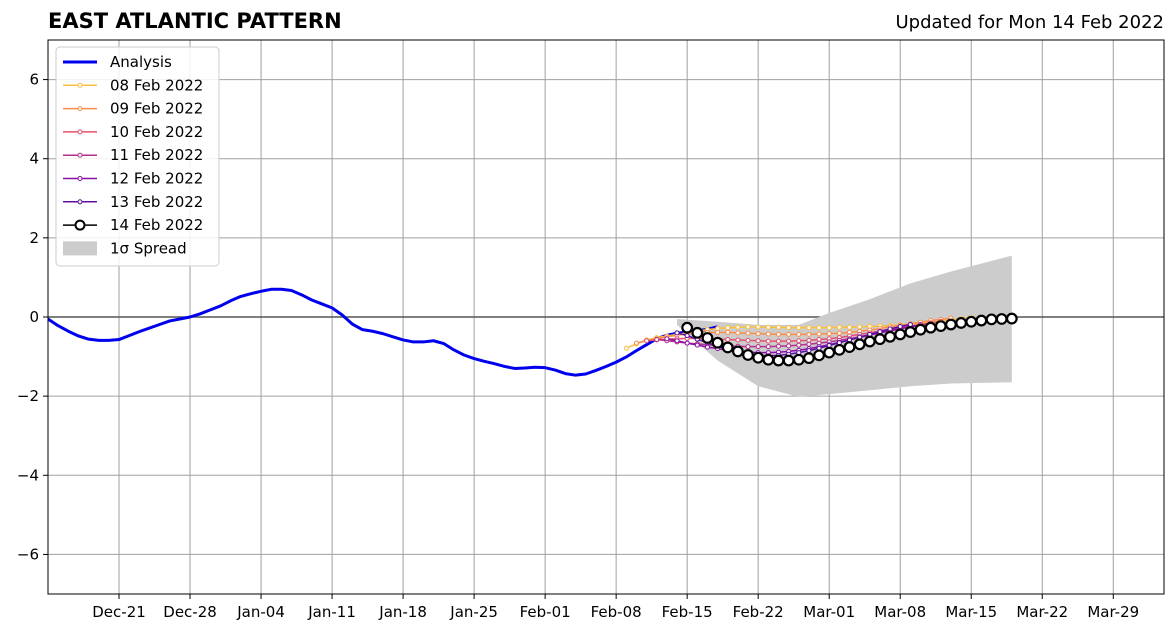 The height and width of the screenshot is (633, 1176). What do you see at coordinates (195, 21) in the screenshot?
I see `chart-title: EAST ATLANTIC PATTERN` at bounding box center [195, 21].